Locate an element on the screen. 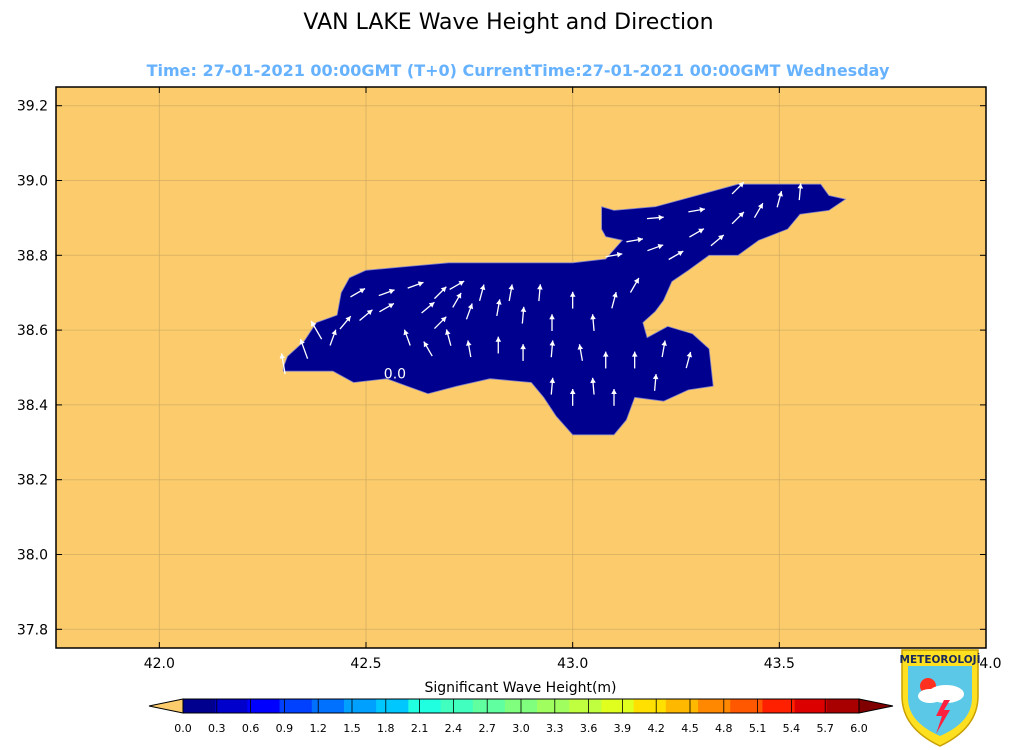  x-tick-label: 43.0 is located at coordinates (572, 664).